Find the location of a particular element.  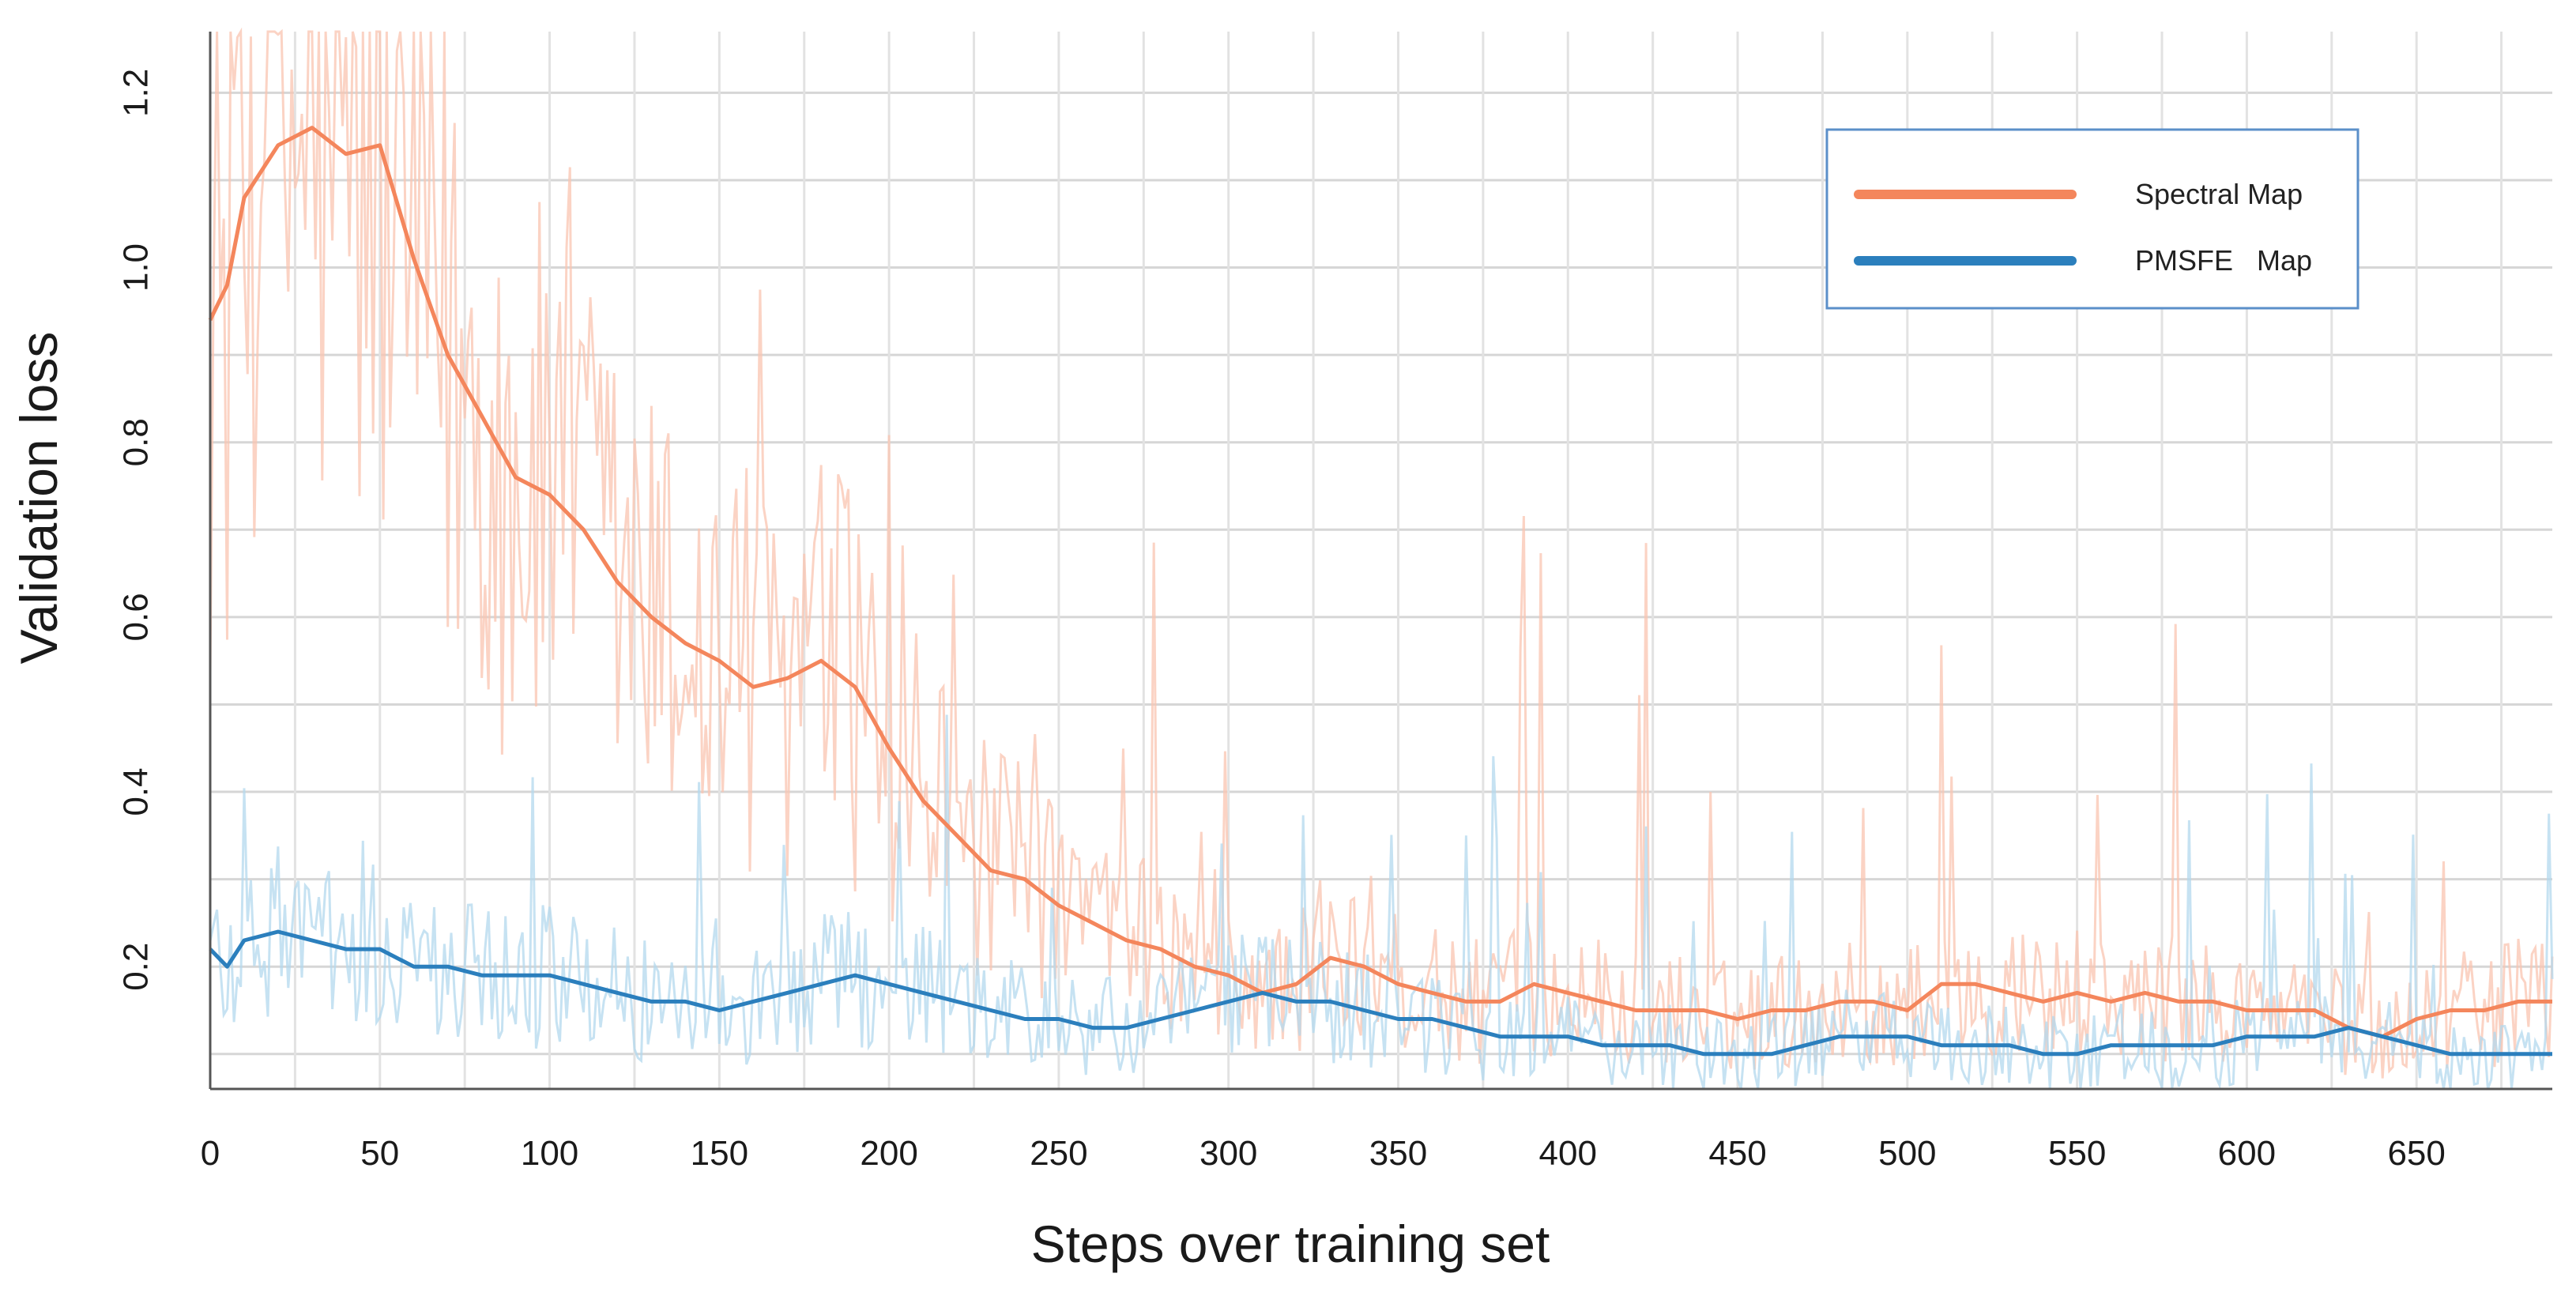

x-tick-label: 600 is located at coordinates (2247, 1154).